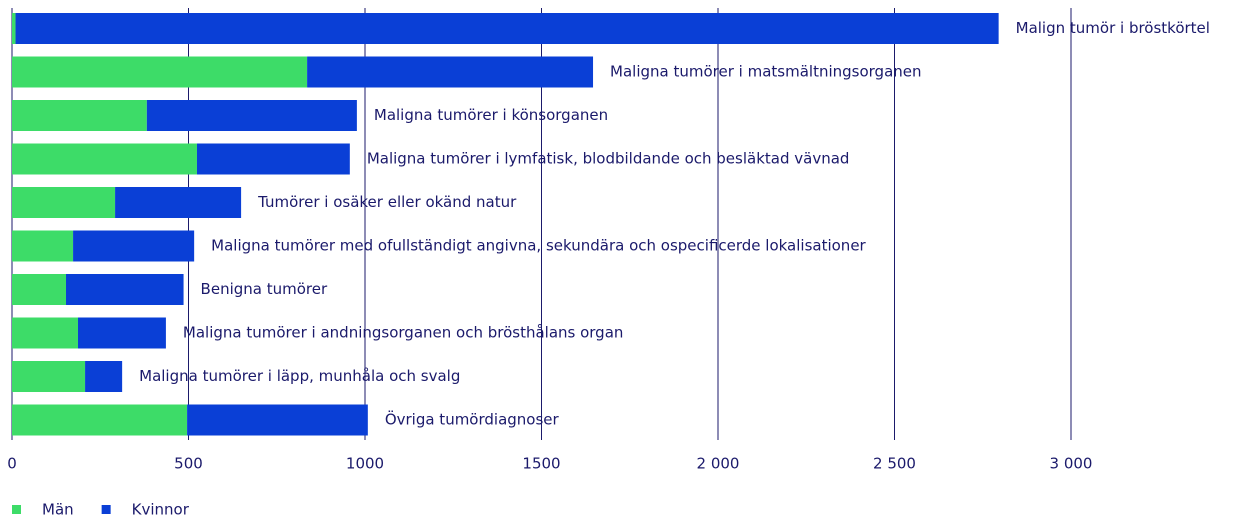 This screenshot has height=519, width=1237. I want to click on x-tick-label: 1500, so click(541, 464).